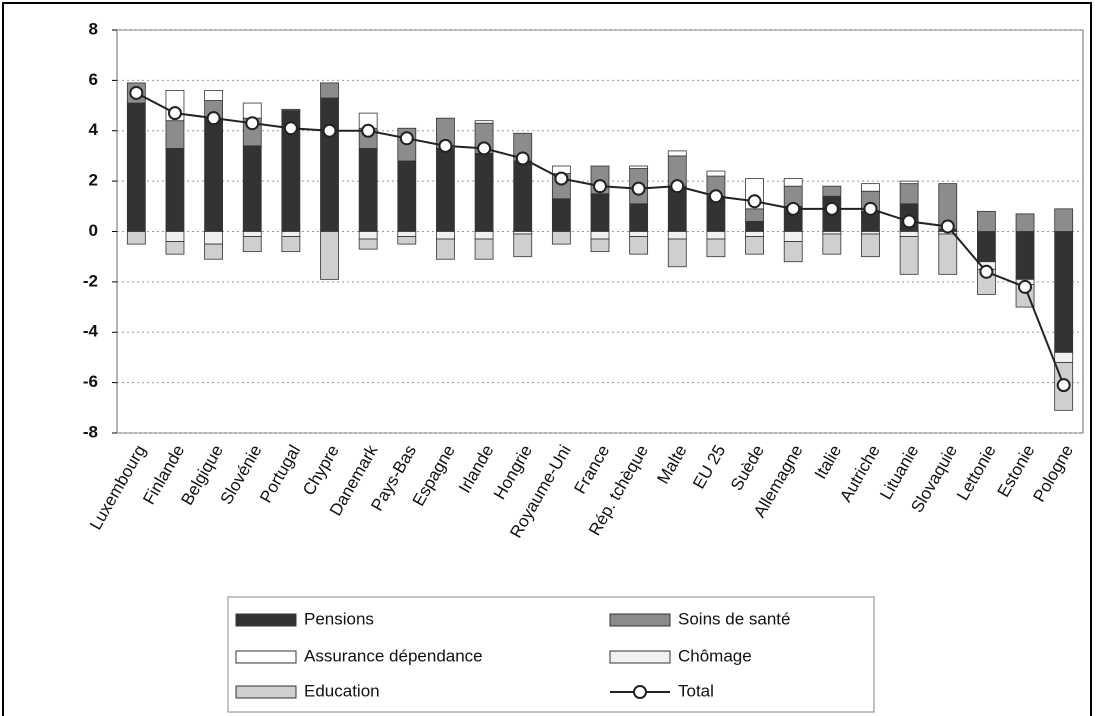  What do you see at coordinates (476, 469) in the screenshot?
I see `x-tick-label: Irlande` at bounding box center [476, 469].